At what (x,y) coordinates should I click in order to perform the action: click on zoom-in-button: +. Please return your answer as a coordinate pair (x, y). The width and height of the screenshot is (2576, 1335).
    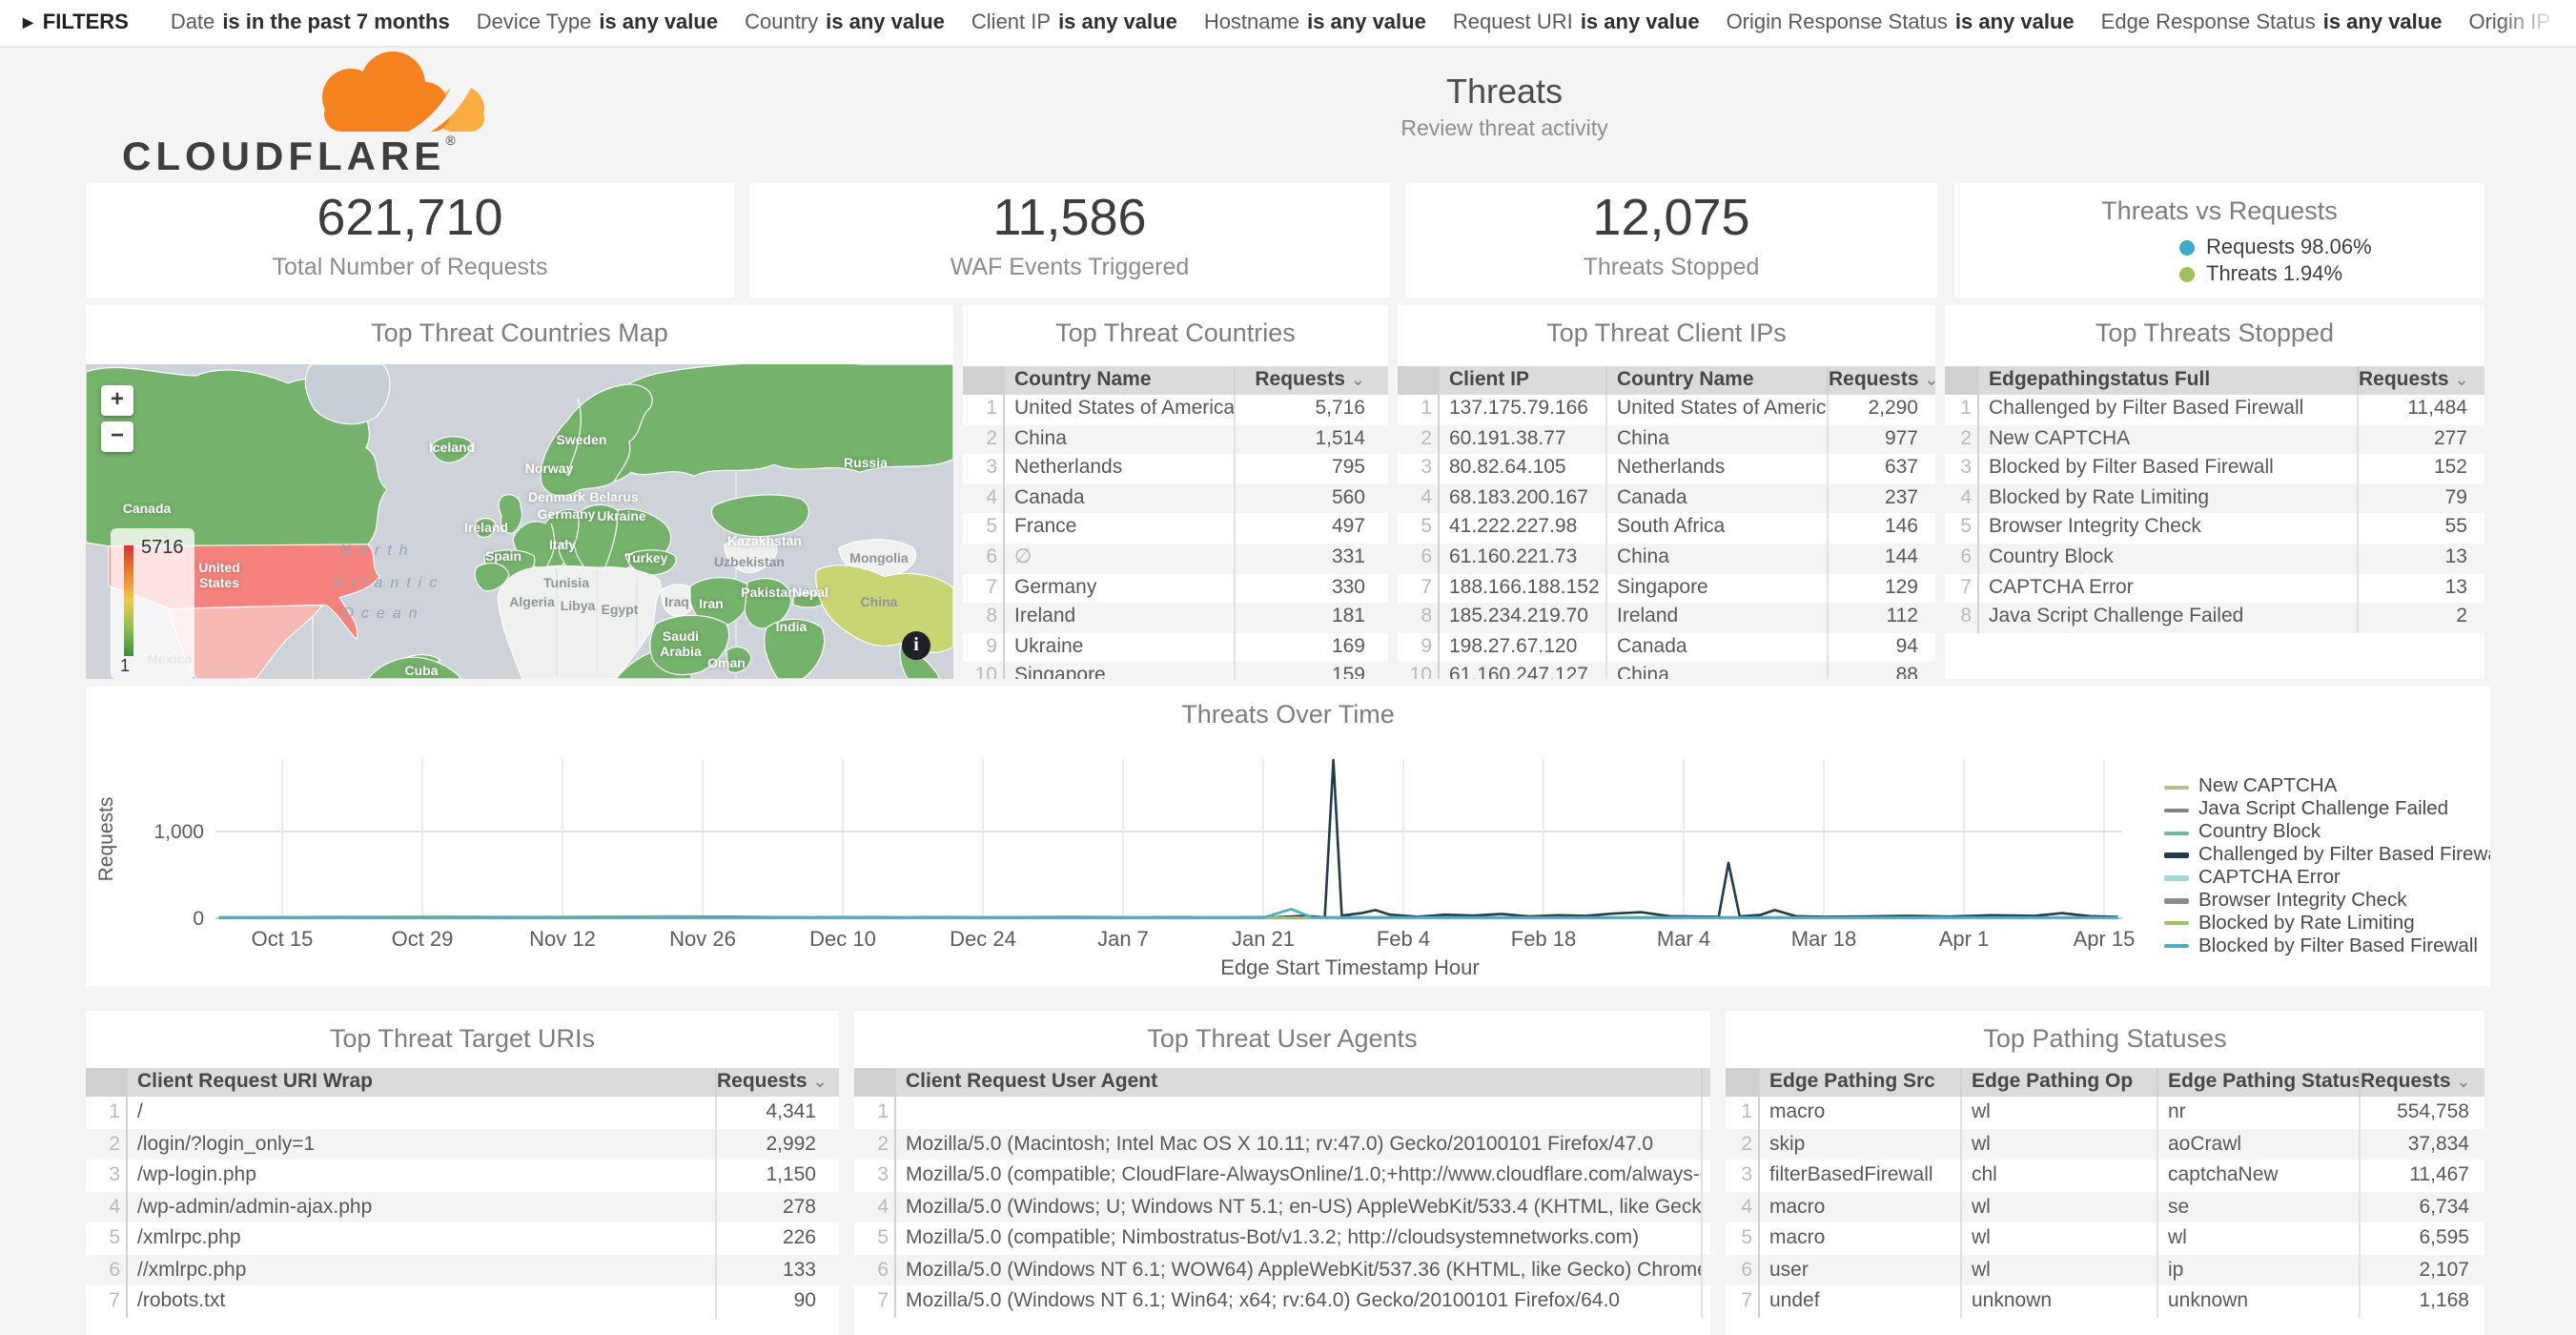
    Looking at the image, I should click on (117, 400).